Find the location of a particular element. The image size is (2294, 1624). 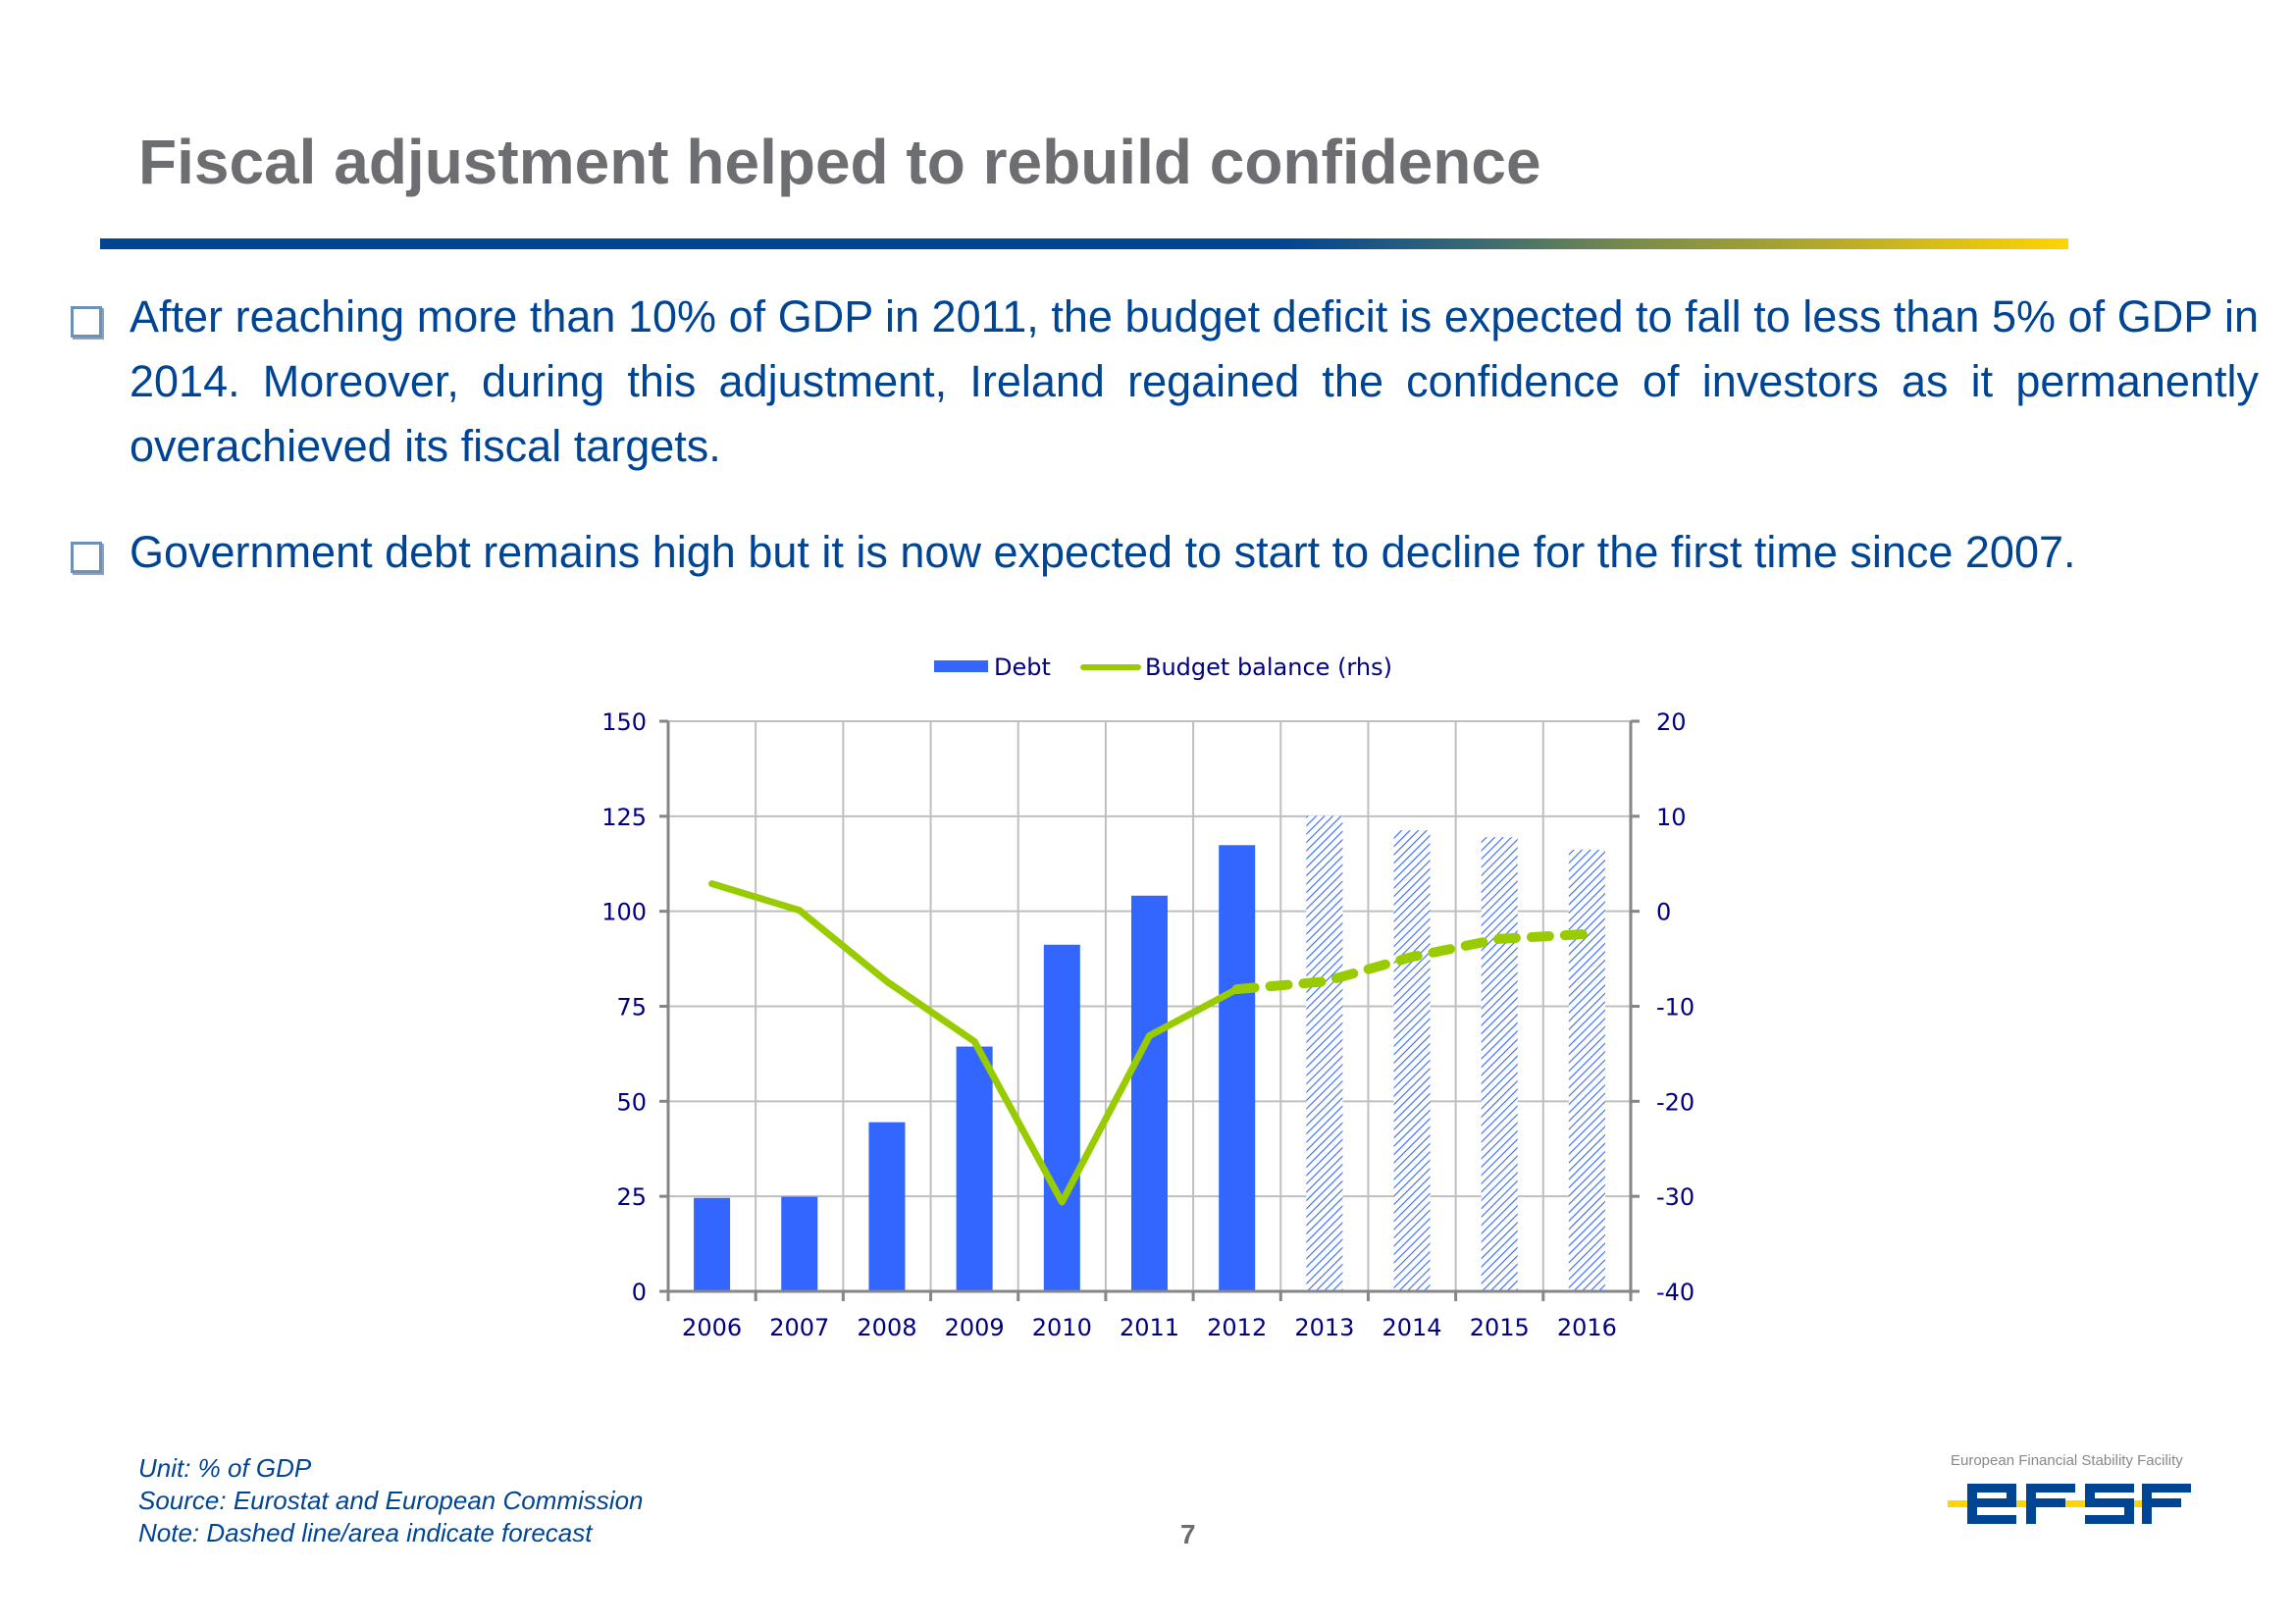

legend-label-balance: Budget balance (rhs) is located at coordinates (1268, 667).